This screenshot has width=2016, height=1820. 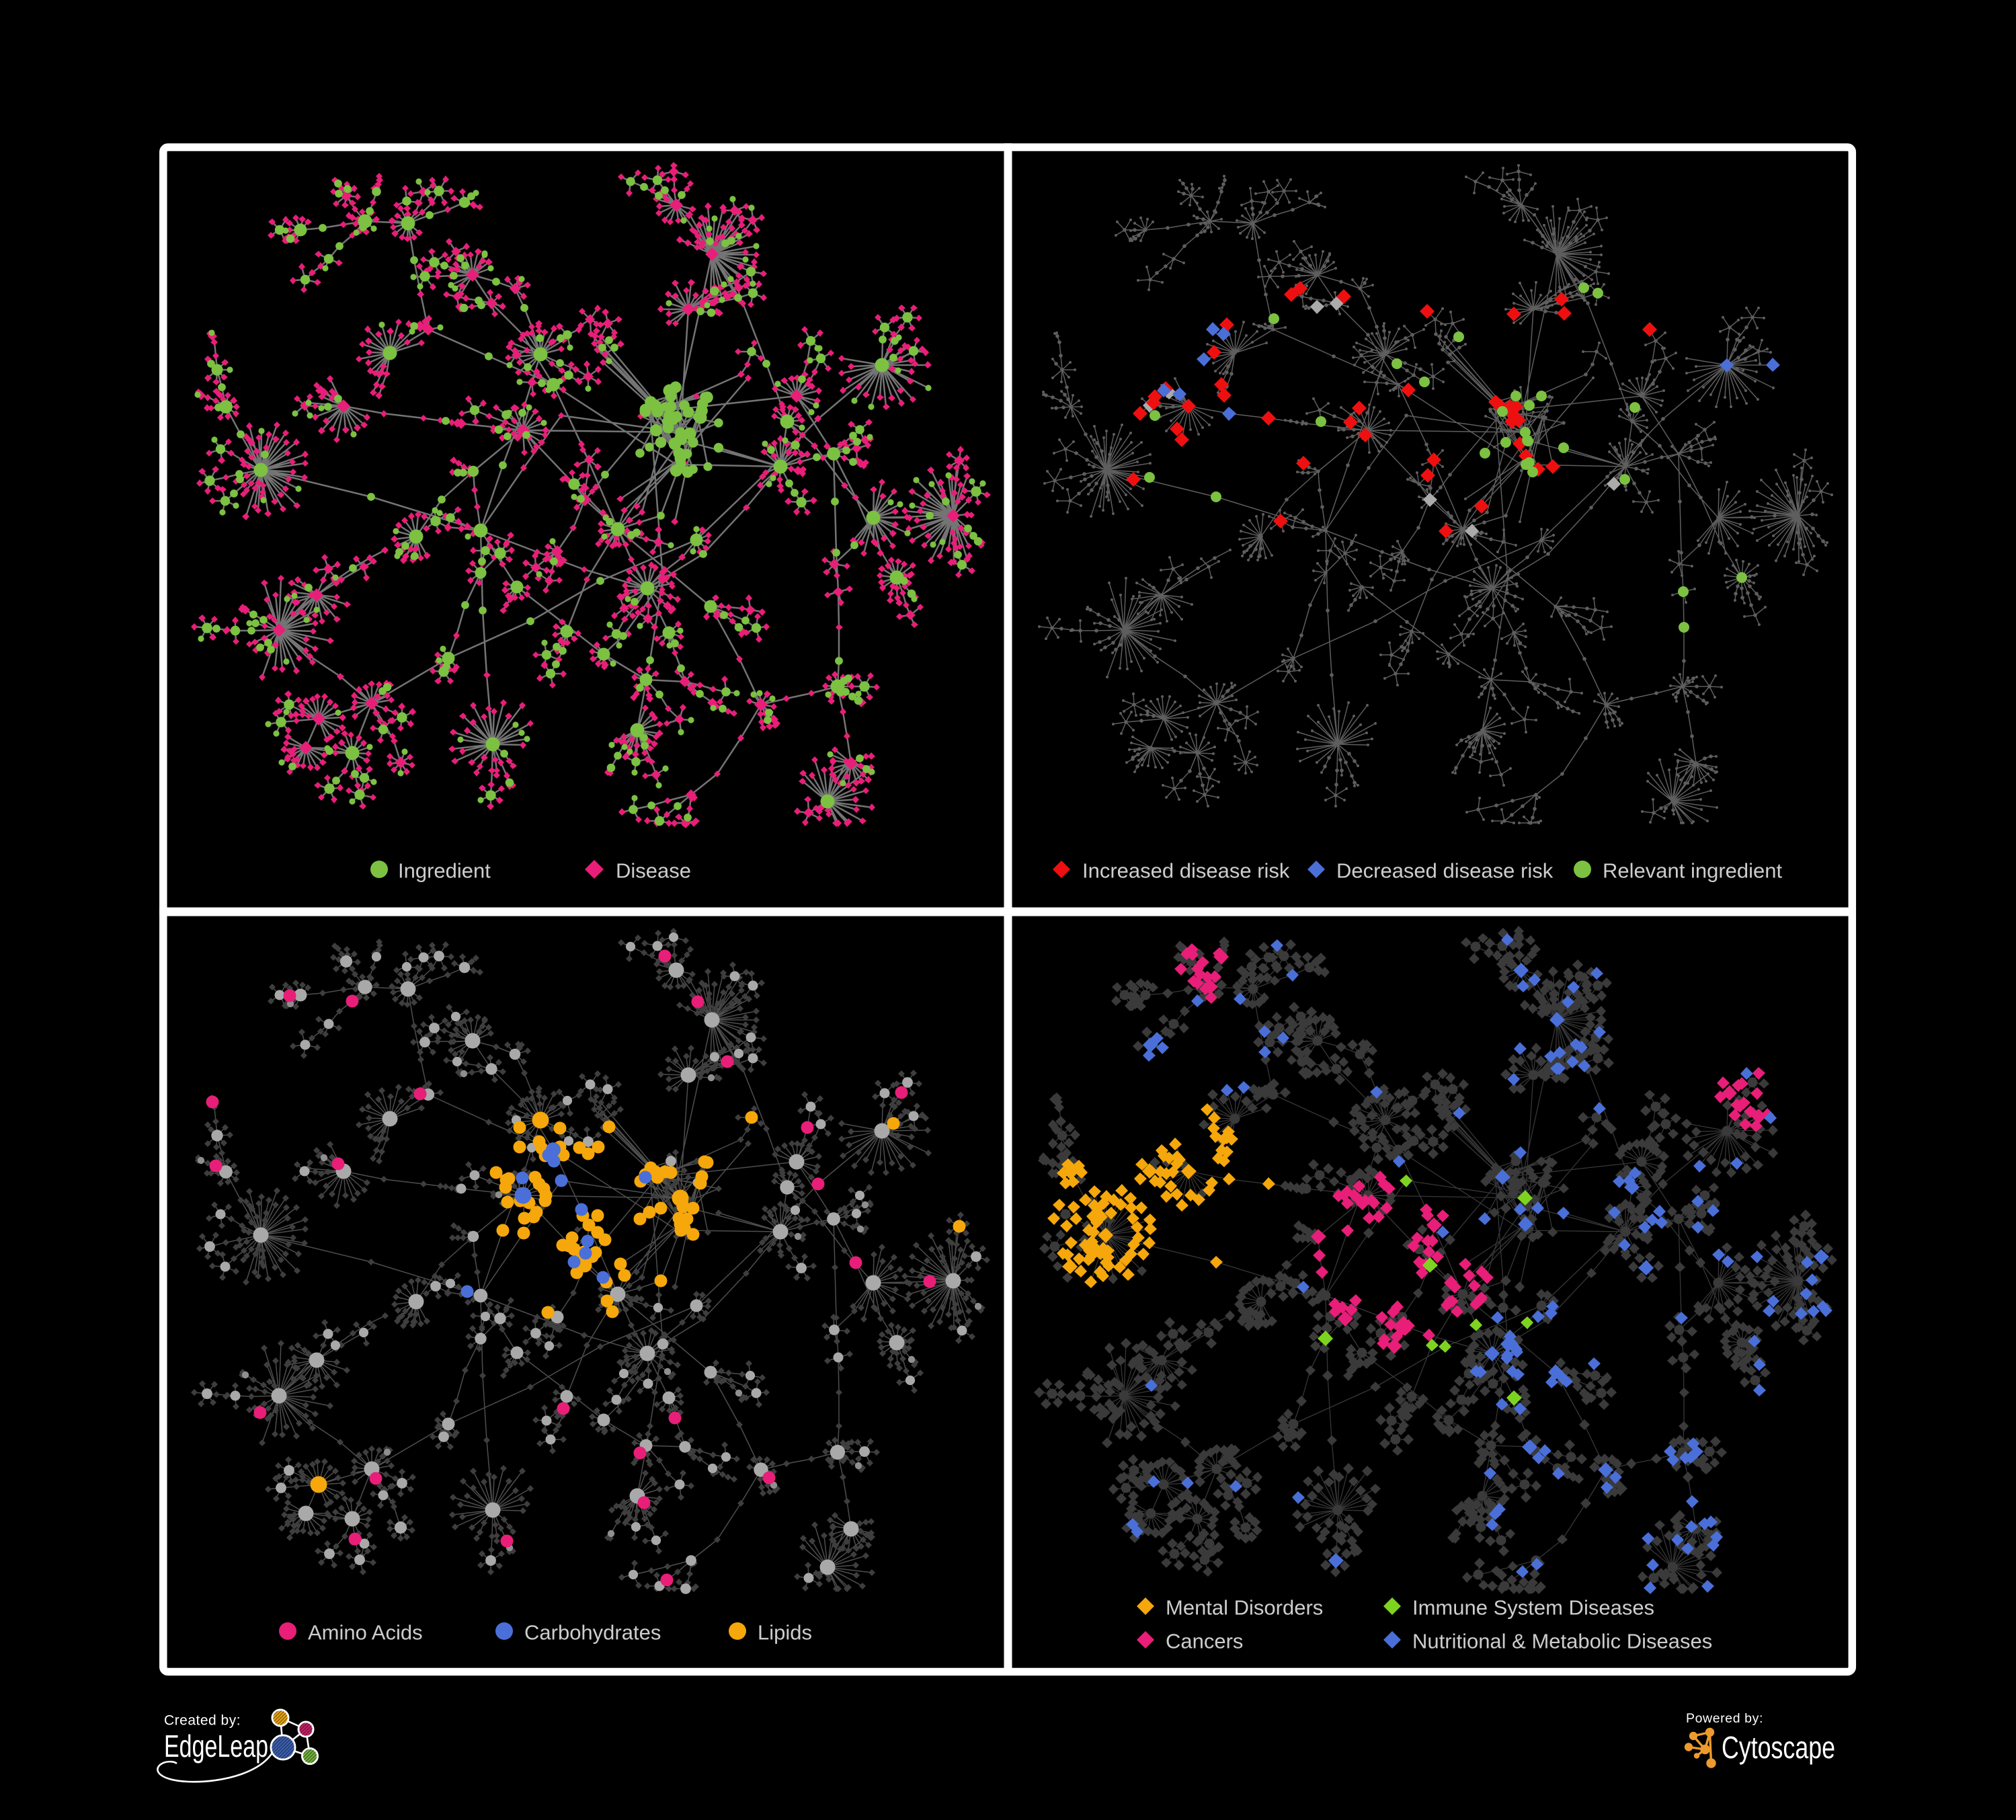 What do you see at coordinates (1186, 871) in the screenshot?
I see `svg-text: Increased disease risk` at bounding box center [1186, 871].